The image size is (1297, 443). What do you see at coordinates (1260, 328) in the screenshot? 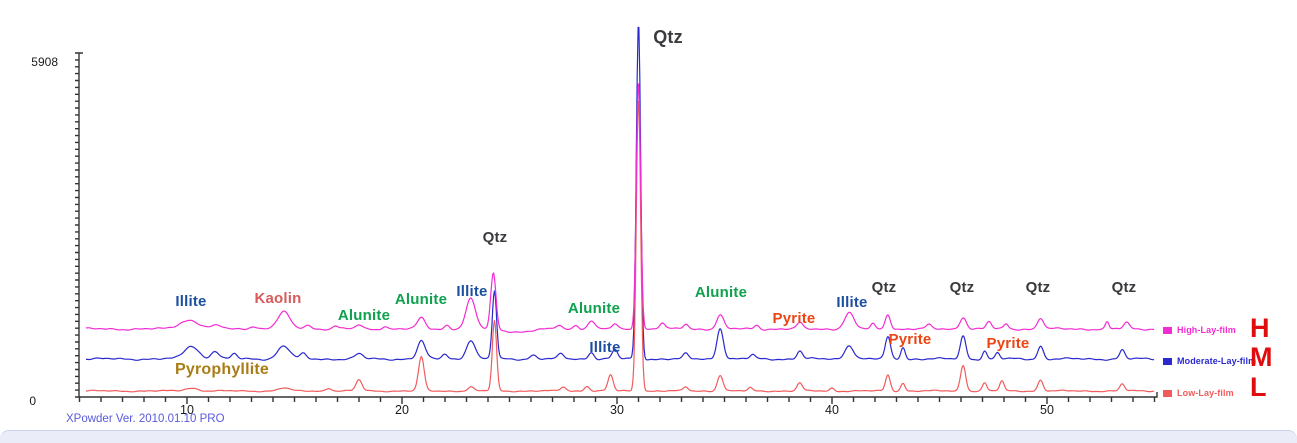
I see `series-letter-h: H` at bounding box center [1260, 328].